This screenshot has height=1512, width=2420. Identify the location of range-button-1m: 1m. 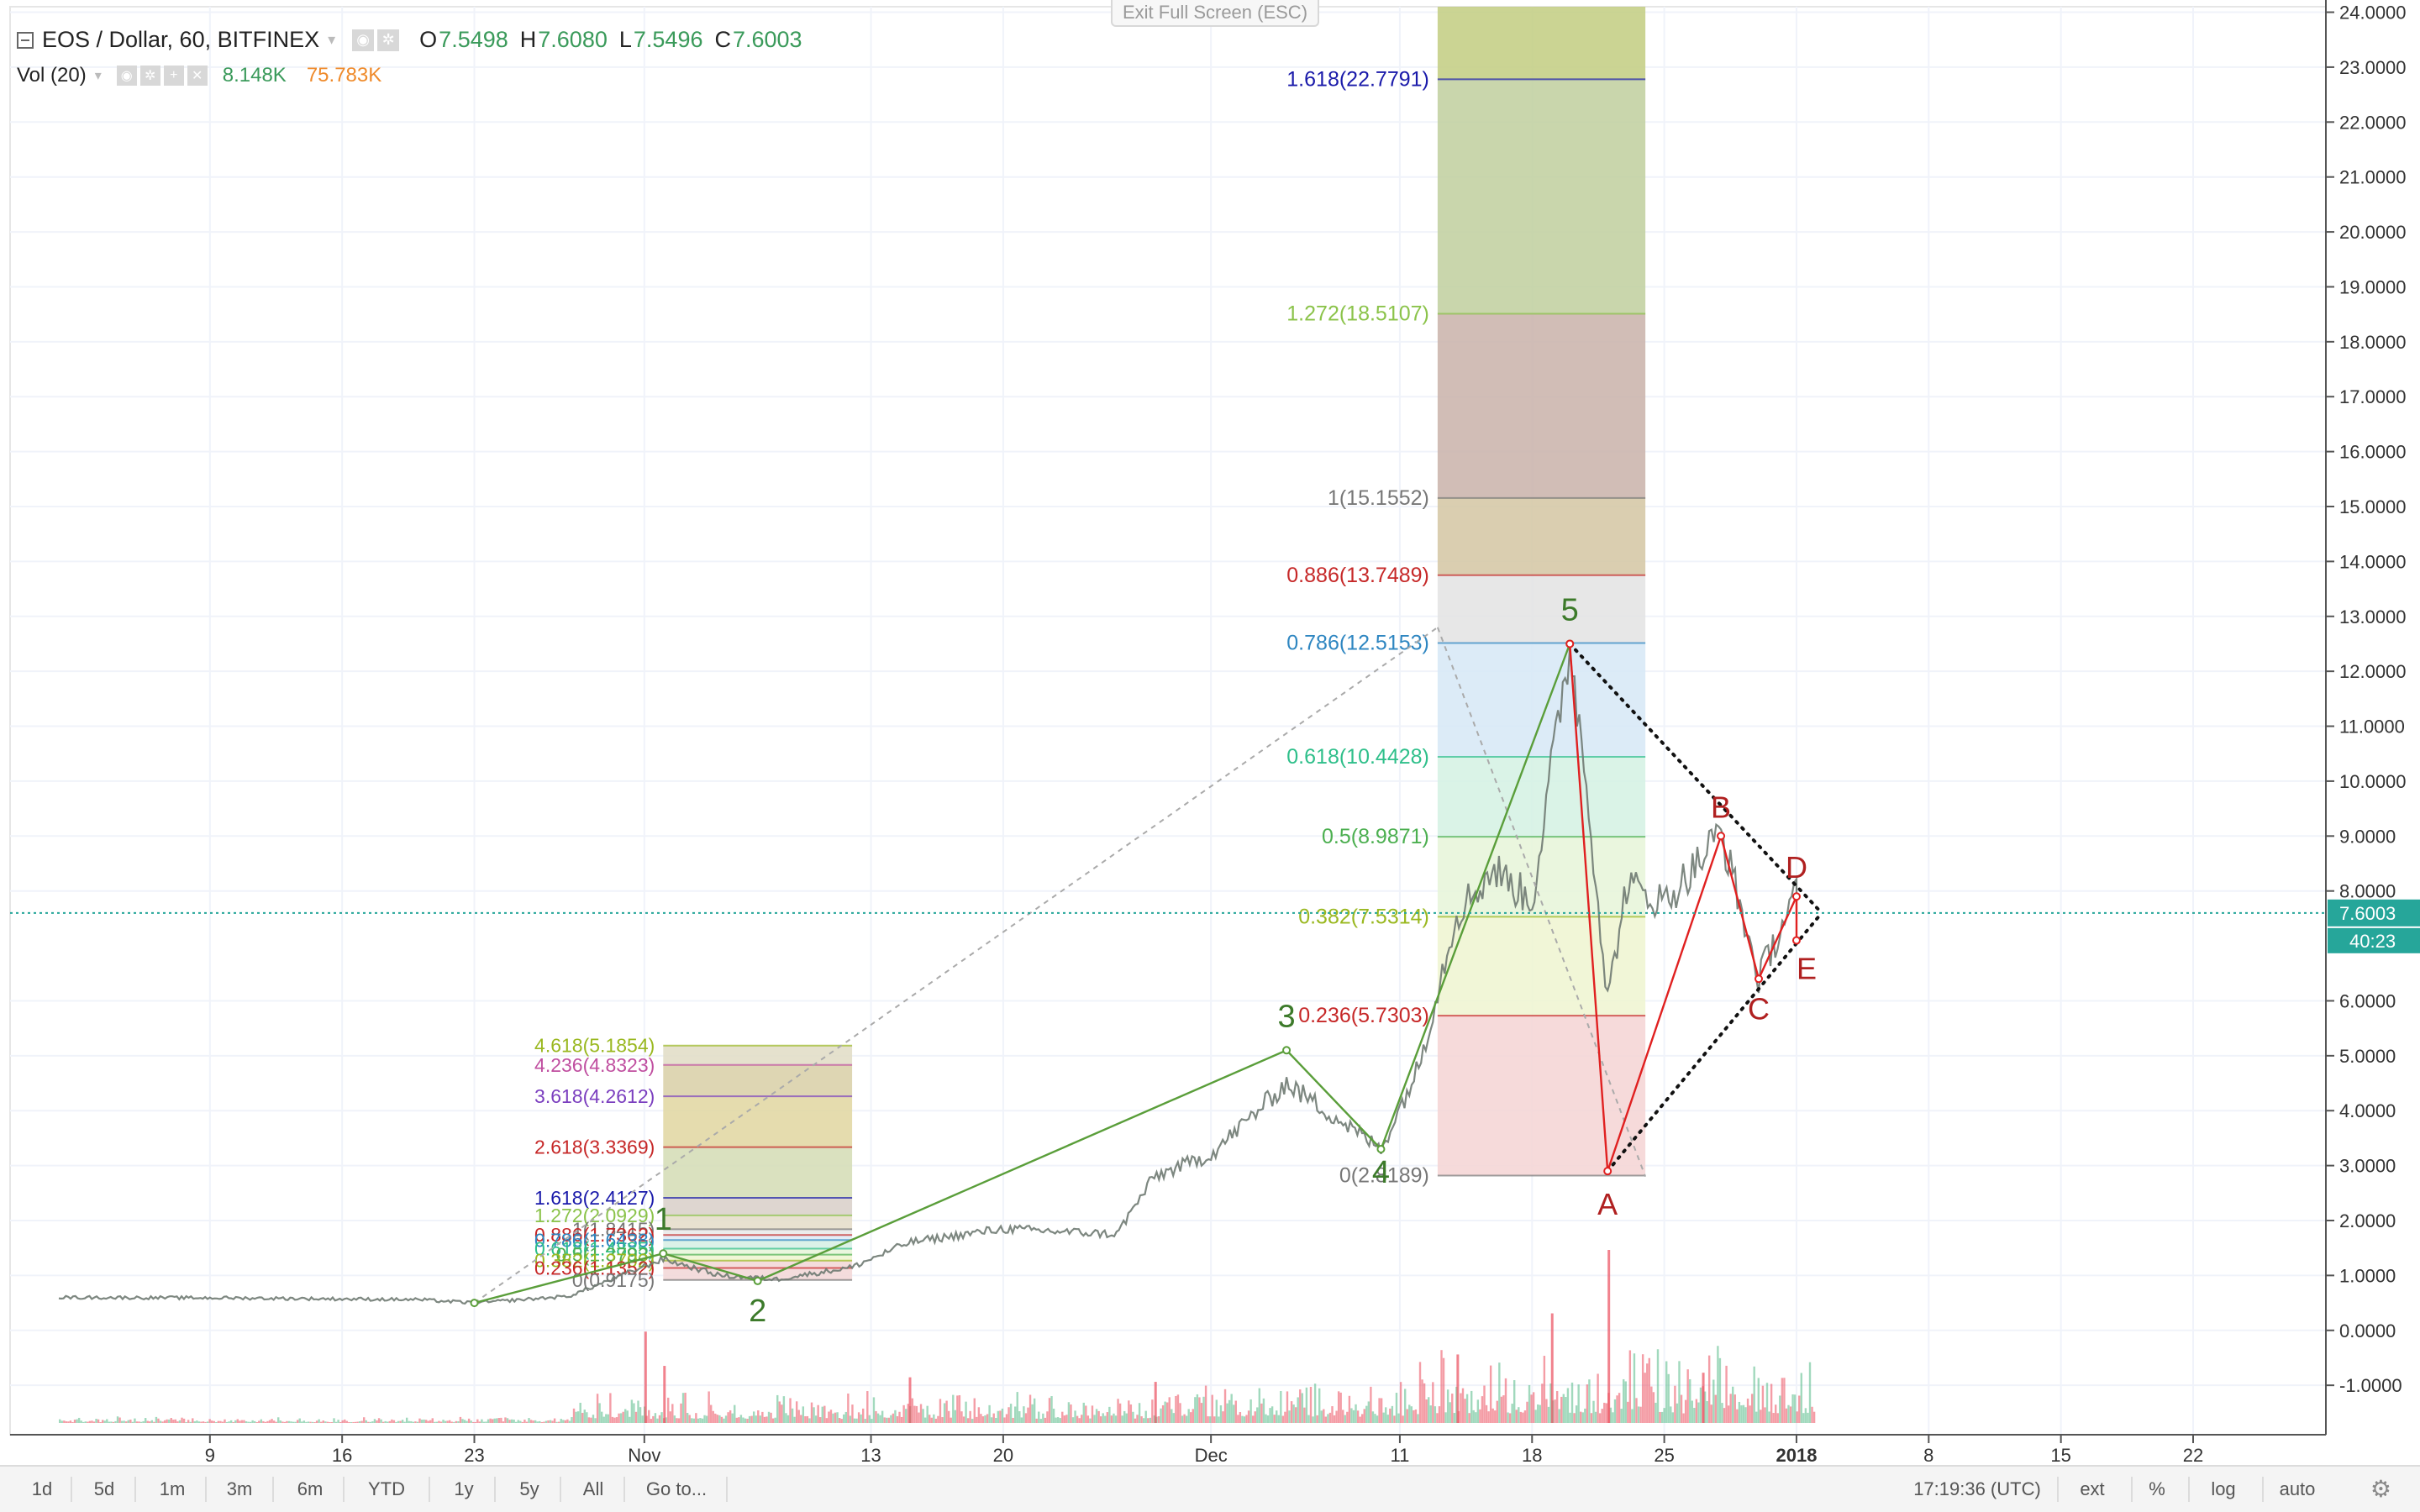
(172, 1488).